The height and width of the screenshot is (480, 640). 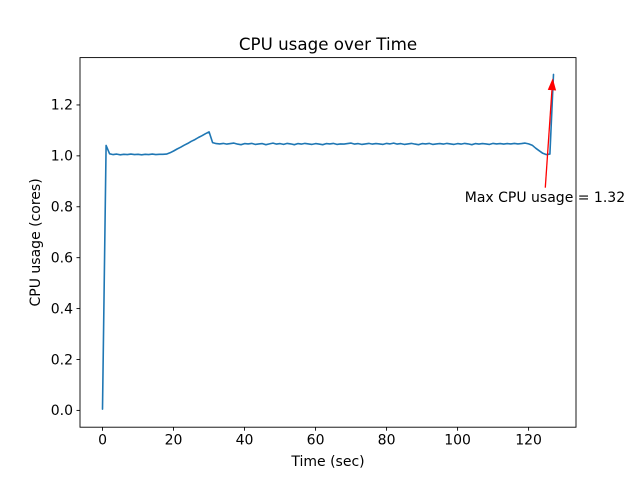 I want to click on chart-title: CPU usage over Time, so click(x=328, y=44).